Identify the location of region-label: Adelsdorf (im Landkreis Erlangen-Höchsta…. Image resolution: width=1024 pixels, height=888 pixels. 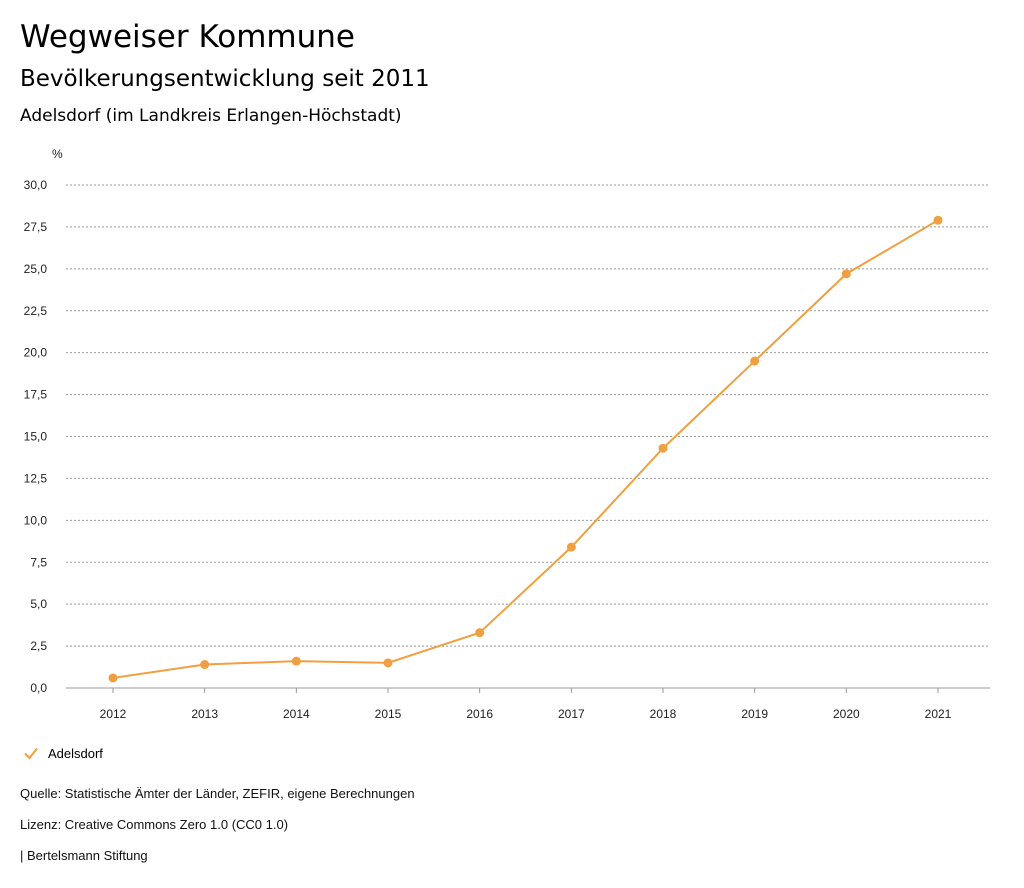
(211, 116).